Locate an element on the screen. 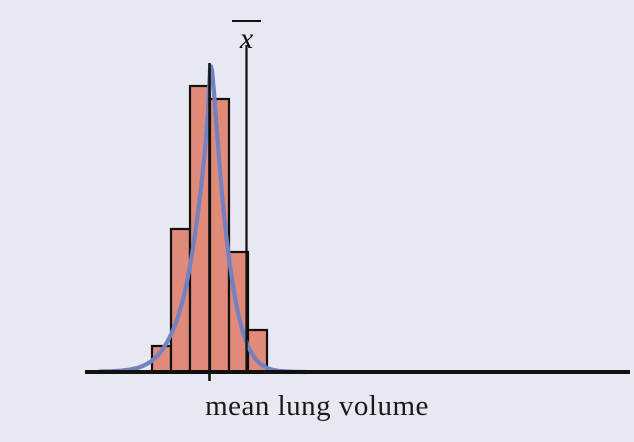 This screenshot has height=442, width=634. xbar-overline is located at coordinates (246, 21).